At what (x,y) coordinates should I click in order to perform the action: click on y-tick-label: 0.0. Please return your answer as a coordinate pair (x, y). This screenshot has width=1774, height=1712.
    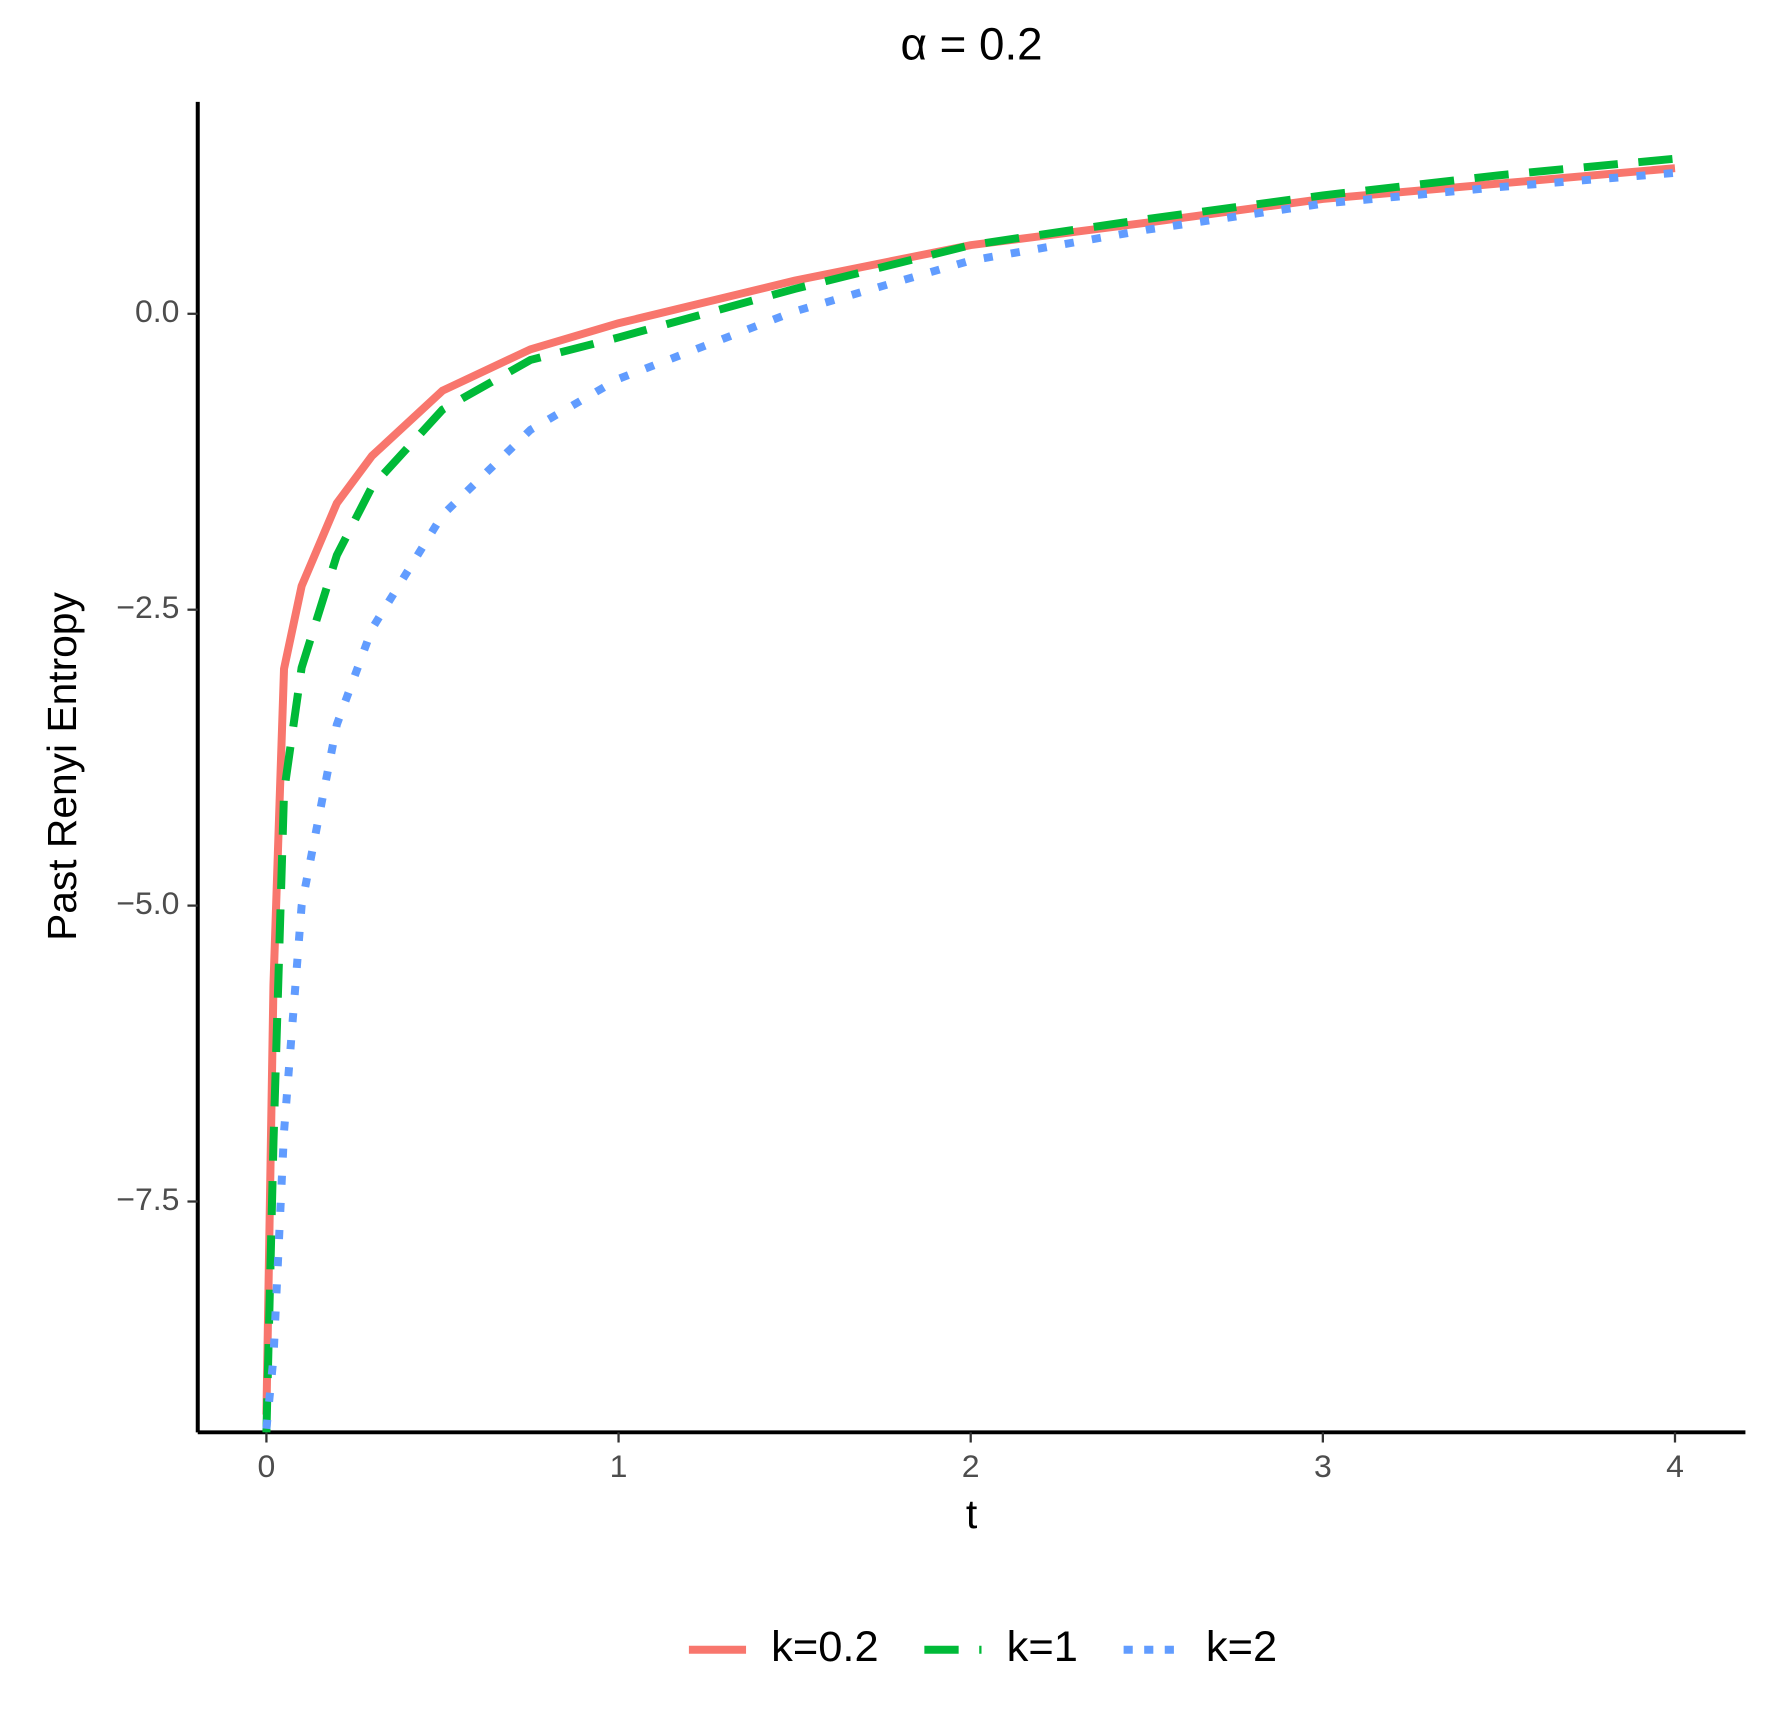
    Looking at the image, I should click on (157, 311).